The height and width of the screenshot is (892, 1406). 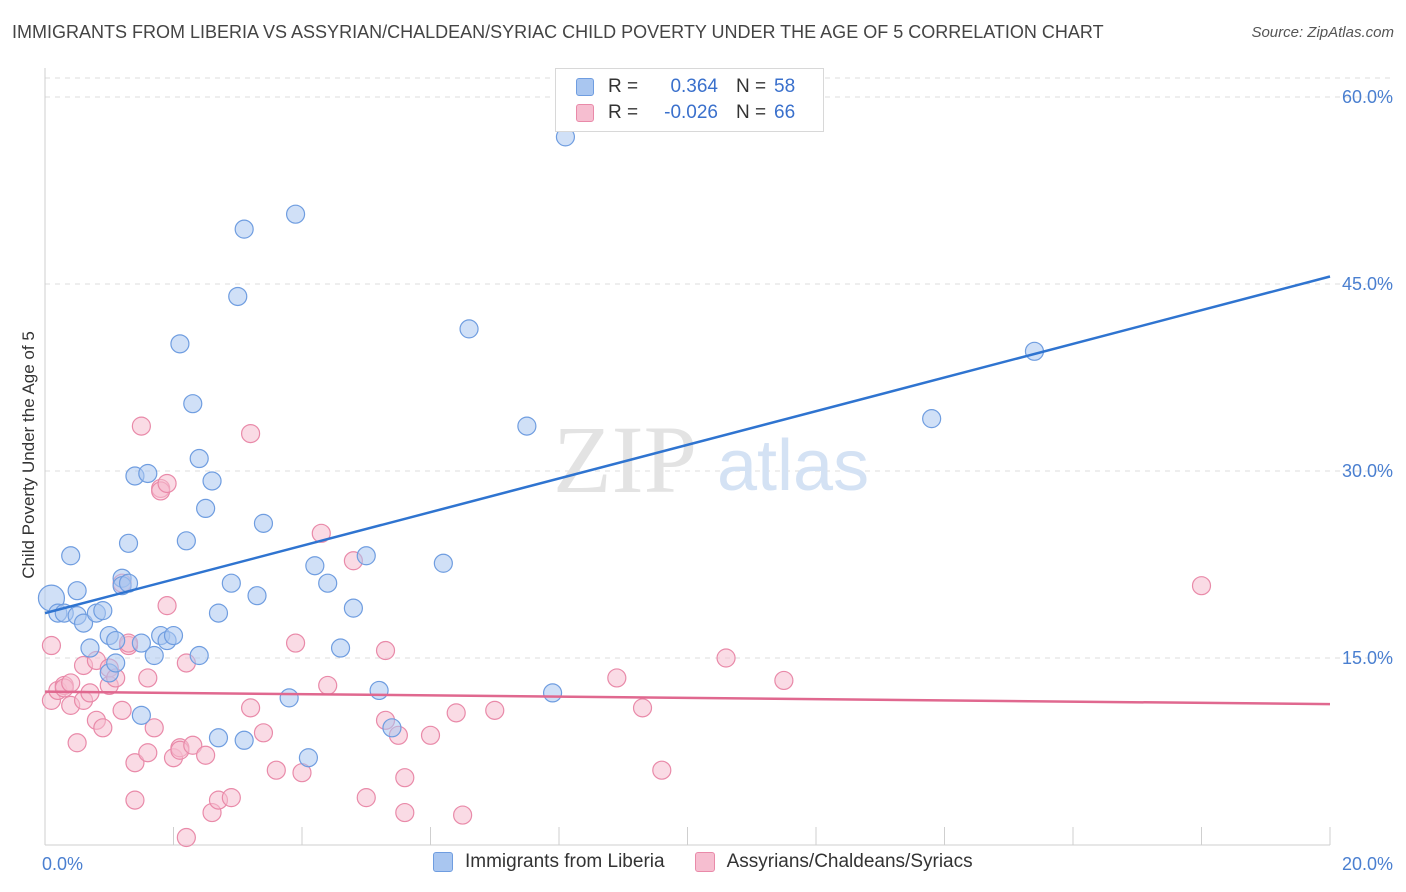 I want to click on correlation-legend: R = 0.364 N = 58 R = -0.026 N = 66, so click(x=689, y=100).